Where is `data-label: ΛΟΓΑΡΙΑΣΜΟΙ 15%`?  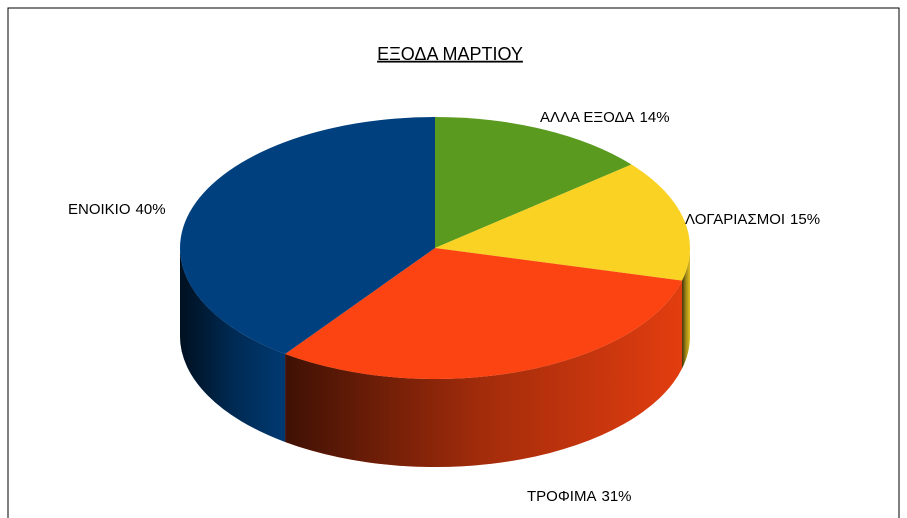
data-label: ΛΟΓΑΡΙΑΣΜΟΙ 15% is located at coordinates (752, 219).